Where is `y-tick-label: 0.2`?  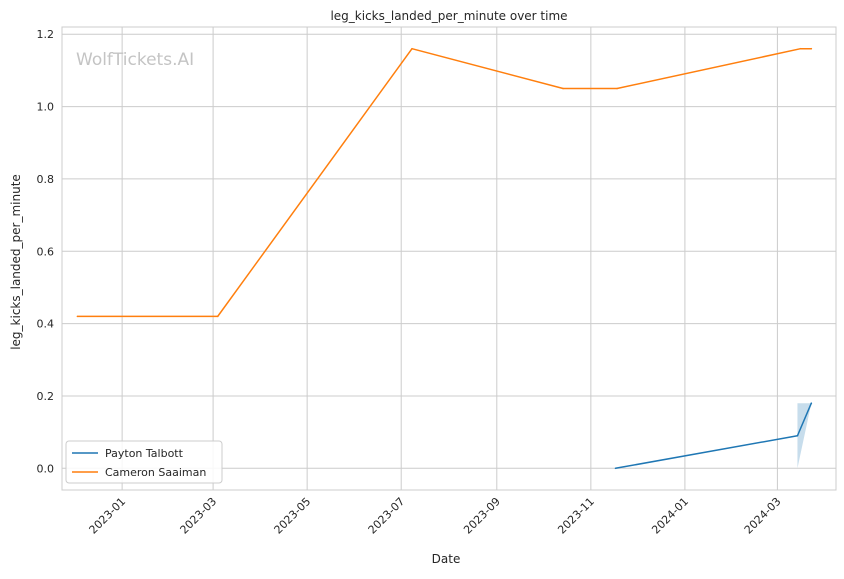
y-tick-label: 0.2 is located at coordinates (46, 396).